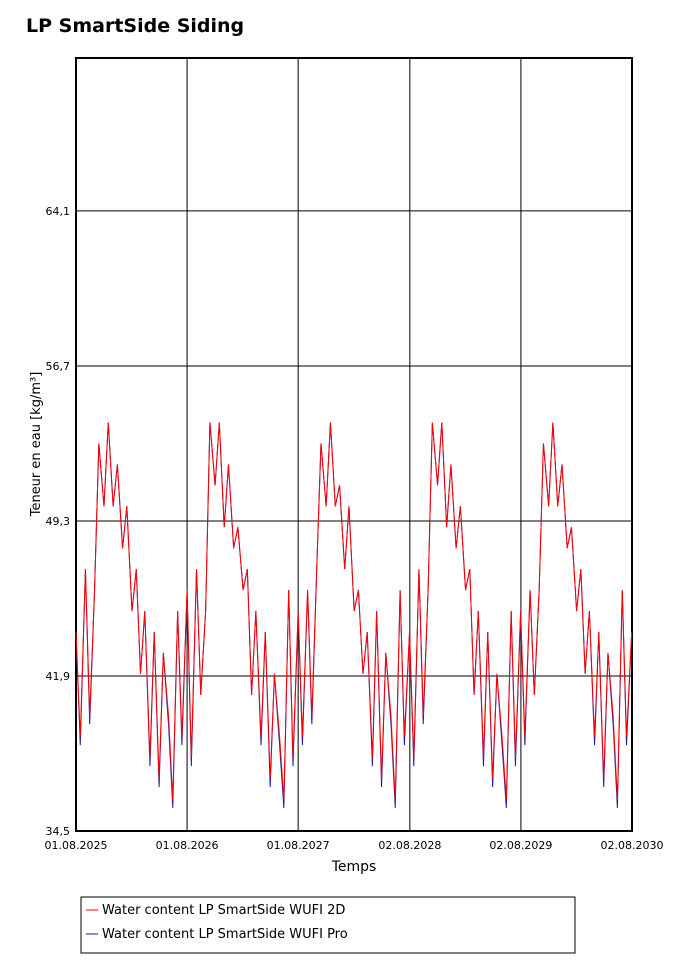 The image size is (682, 965). I want to click on y-tick-label: 34,5, so click(58, 831).